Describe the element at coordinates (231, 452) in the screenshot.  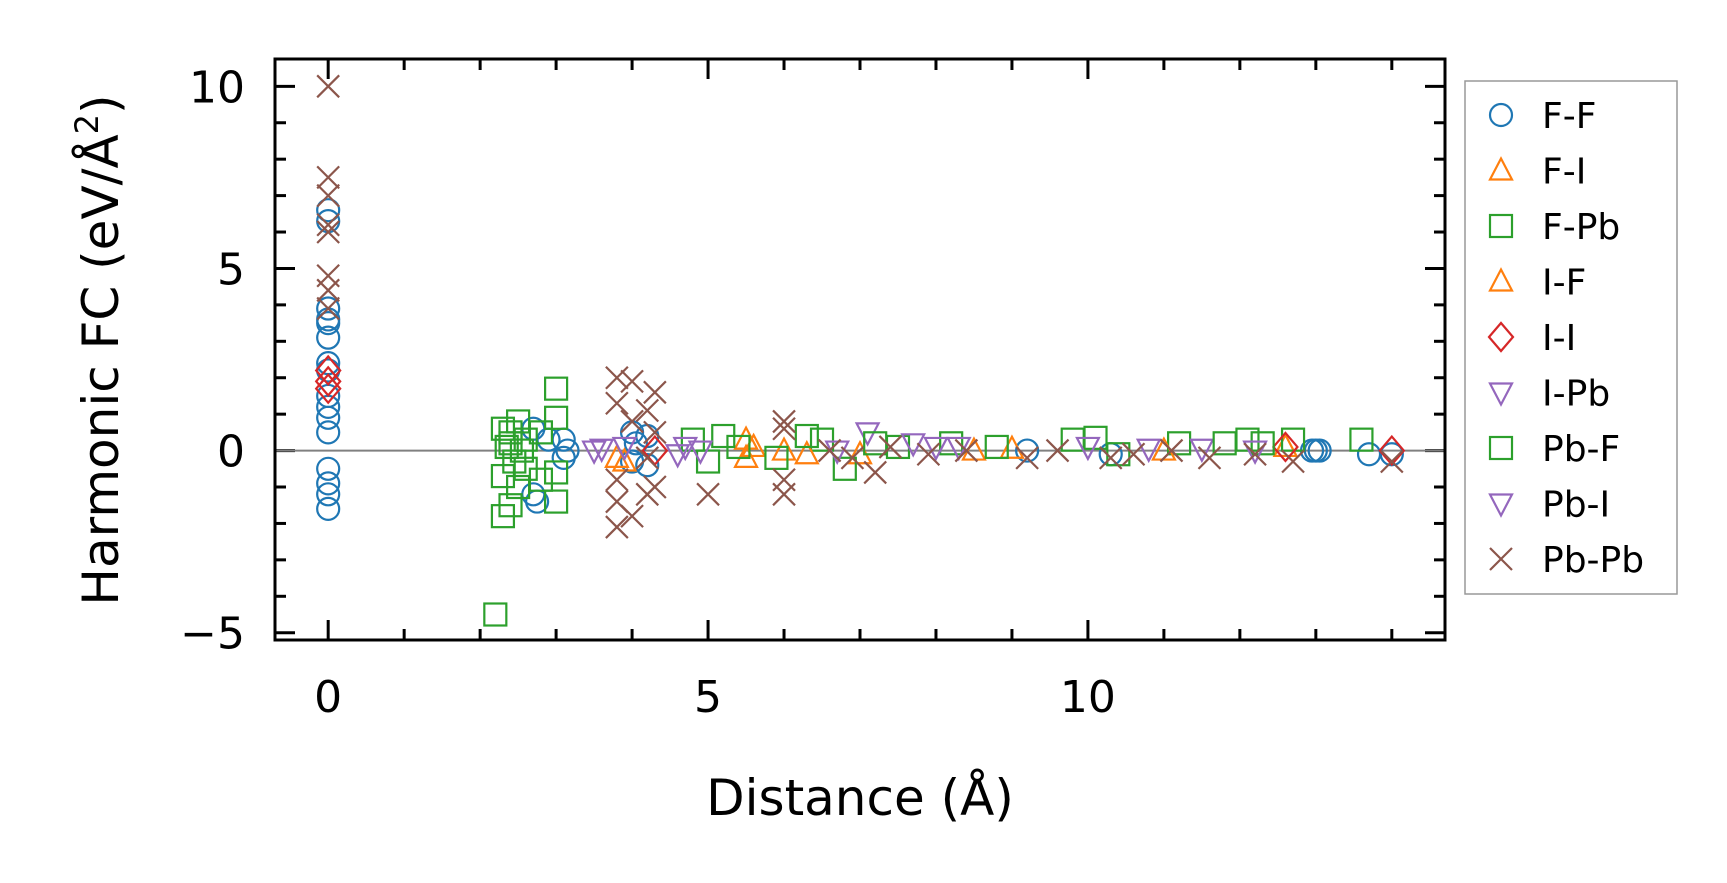
I see `y-tick-label: 0` at that location.